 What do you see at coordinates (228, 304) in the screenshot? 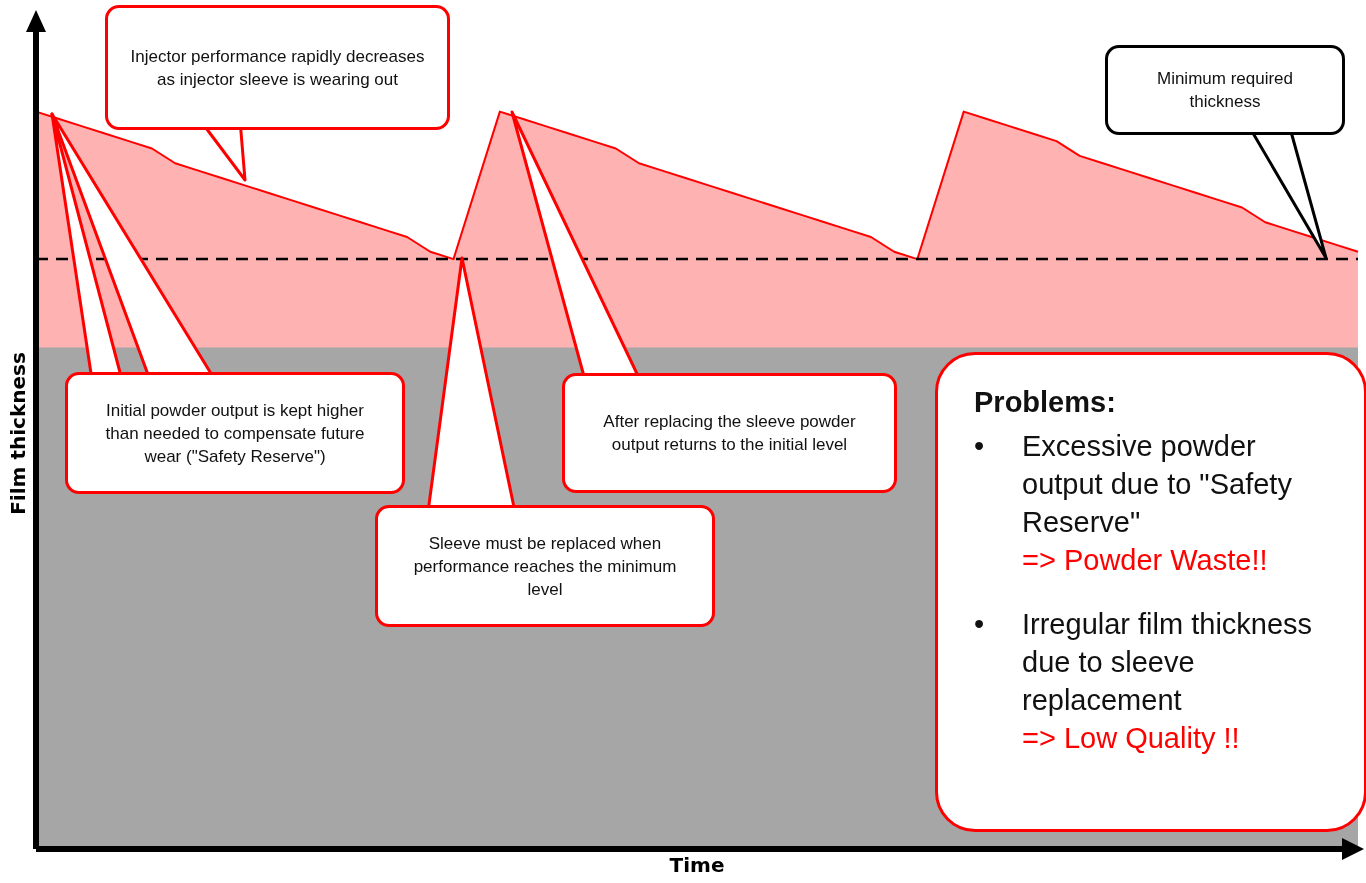
I see `speech-bubble: Initial powder output is kept higher than needed to compensate future wear ("Safety Reserve")` at bounding box center [228, 304].